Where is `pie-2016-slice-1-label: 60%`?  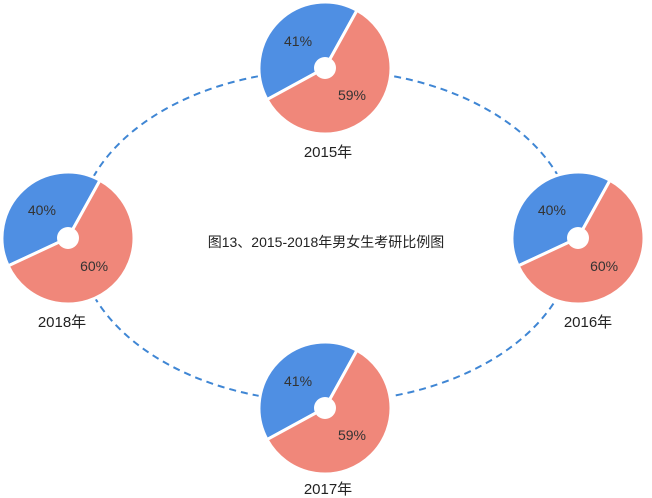 pie-2016-slice-1-label: 60% is located at coordinates (604, 266).